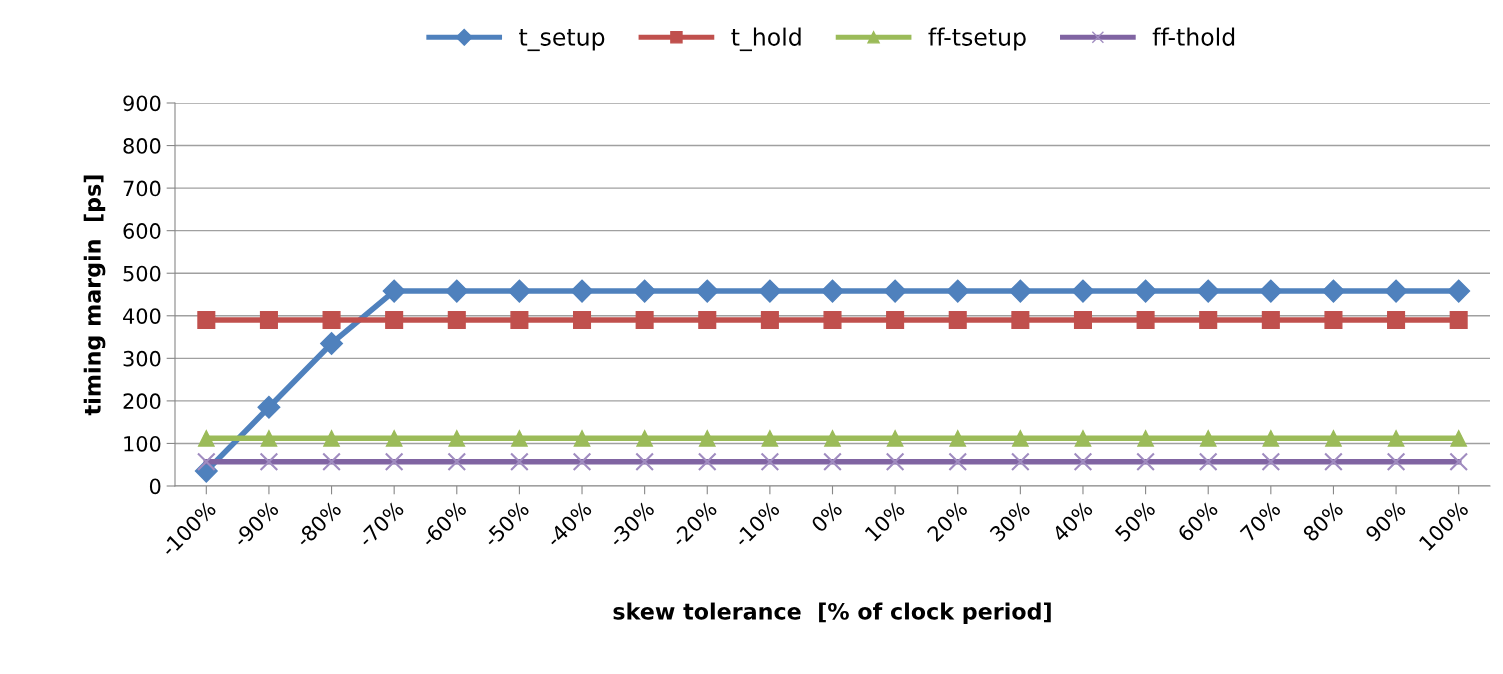 This screenshot has width=1503, height=674. What do you see at coordinates (155, 486) in the screenshot?
I see `y-tick-label: 0` at bounding box center [155, 486].